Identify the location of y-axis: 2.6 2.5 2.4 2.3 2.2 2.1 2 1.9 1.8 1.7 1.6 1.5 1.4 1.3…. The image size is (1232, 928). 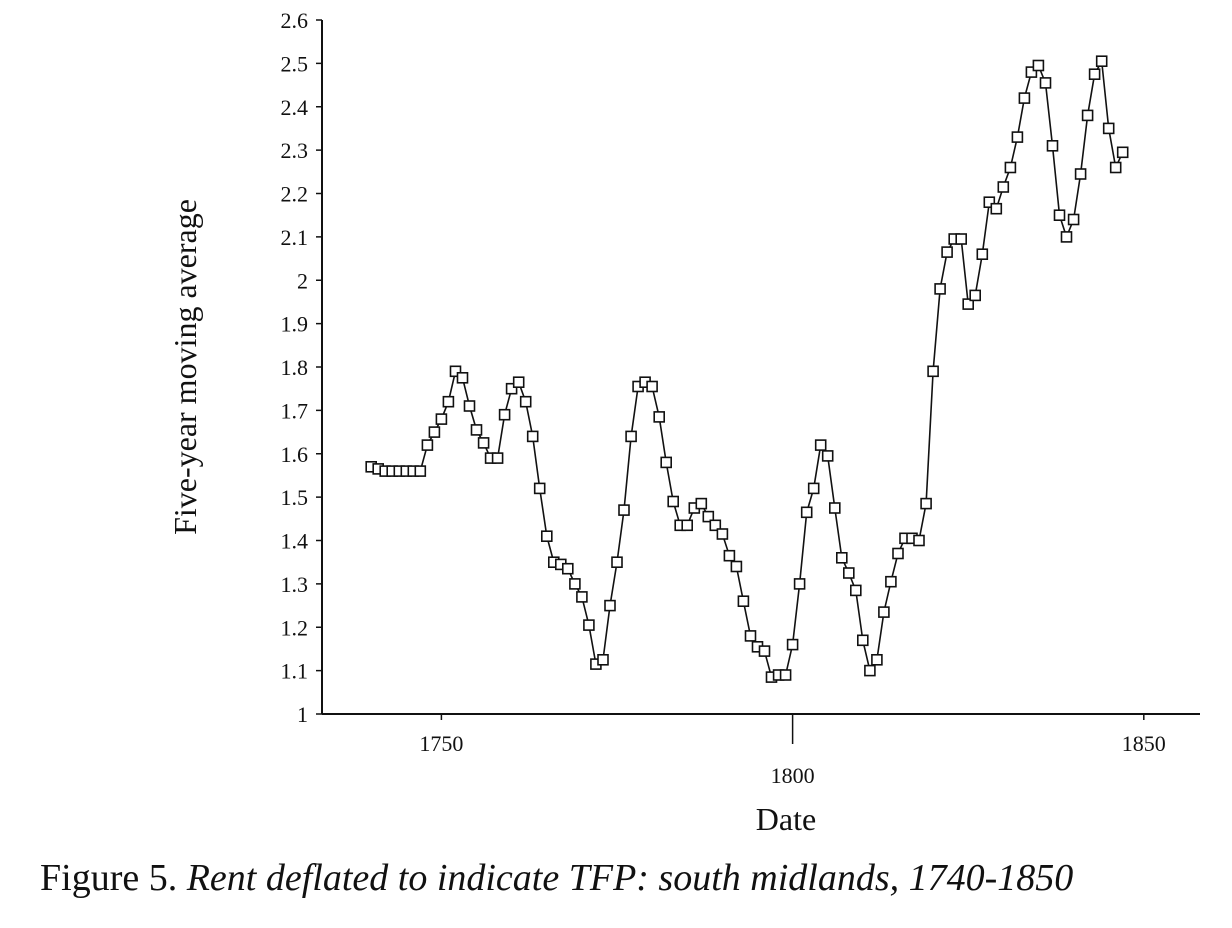
(302, 367).